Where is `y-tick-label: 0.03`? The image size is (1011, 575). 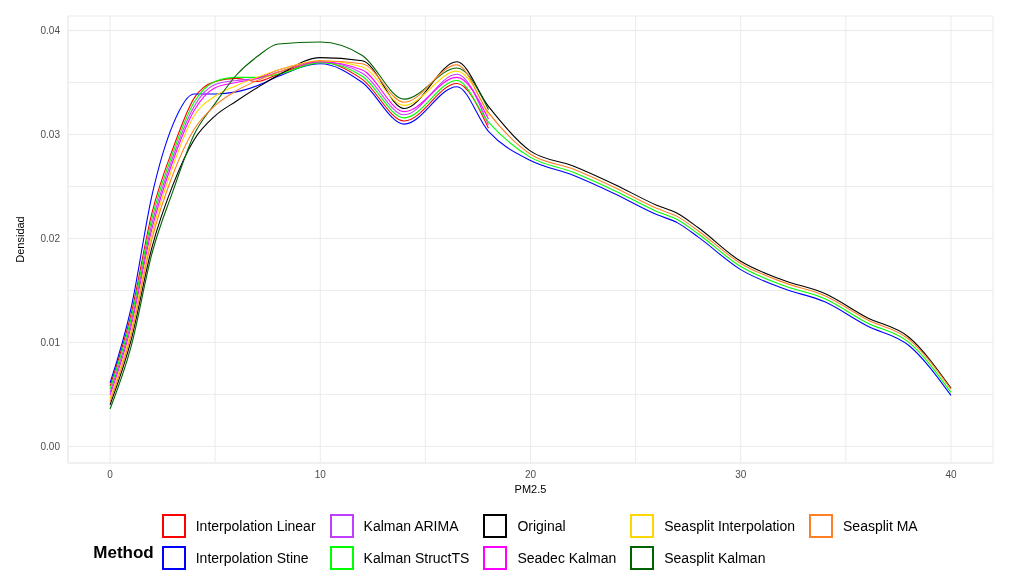
y-tick-label: 0.03 is located at coordinates (50, 135).